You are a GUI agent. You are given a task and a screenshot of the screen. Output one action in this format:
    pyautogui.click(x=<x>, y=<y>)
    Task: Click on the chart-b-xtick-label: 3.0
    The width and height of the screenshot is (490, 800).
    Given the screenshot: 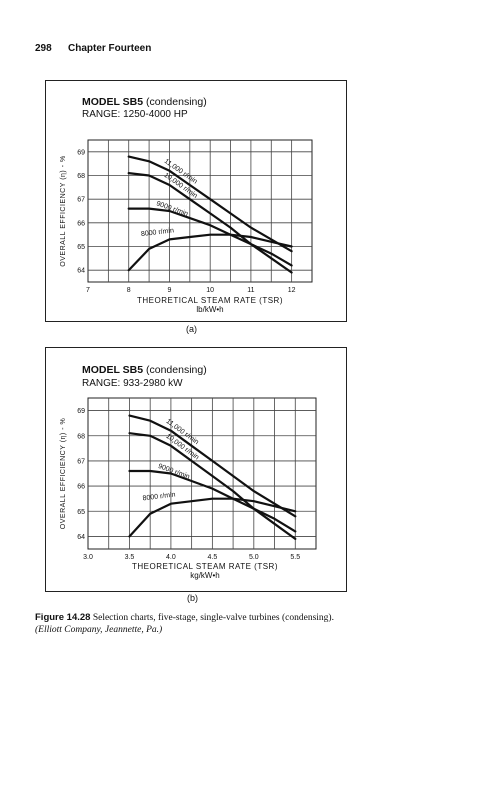 What is the action you would take?
    pyautogui.click(x=88, y=557)
    